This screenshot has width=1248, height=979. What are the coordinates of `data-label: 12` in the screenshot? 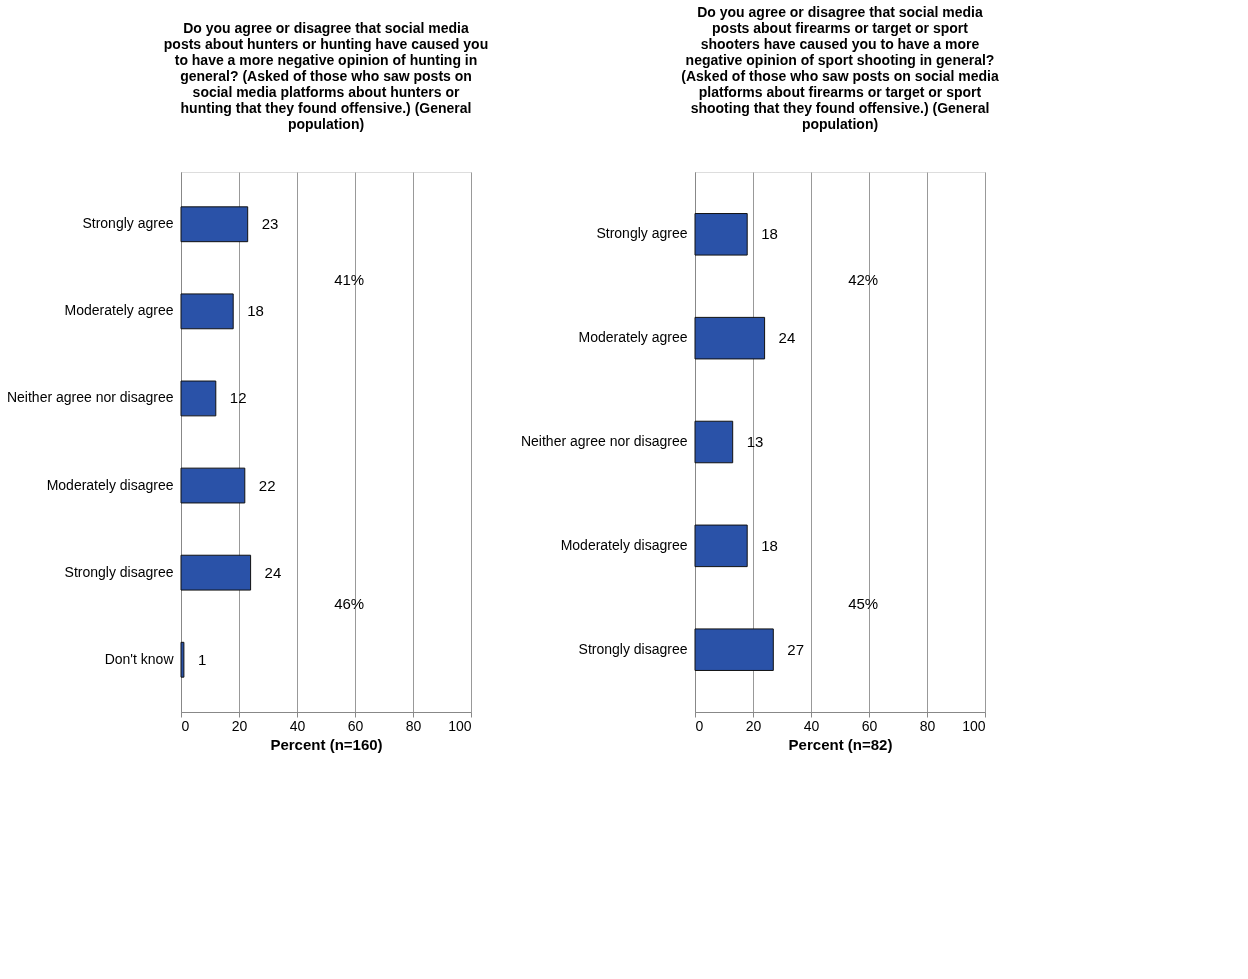 It's located at (238, 398).